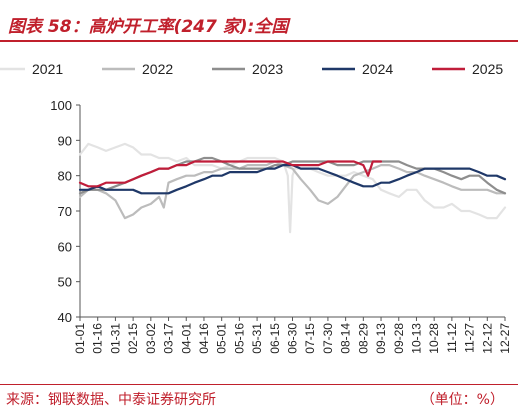 The height and width of the screenshot is (414, 518). I want to click on unit-note: （单位：%）, so click(462, 400).